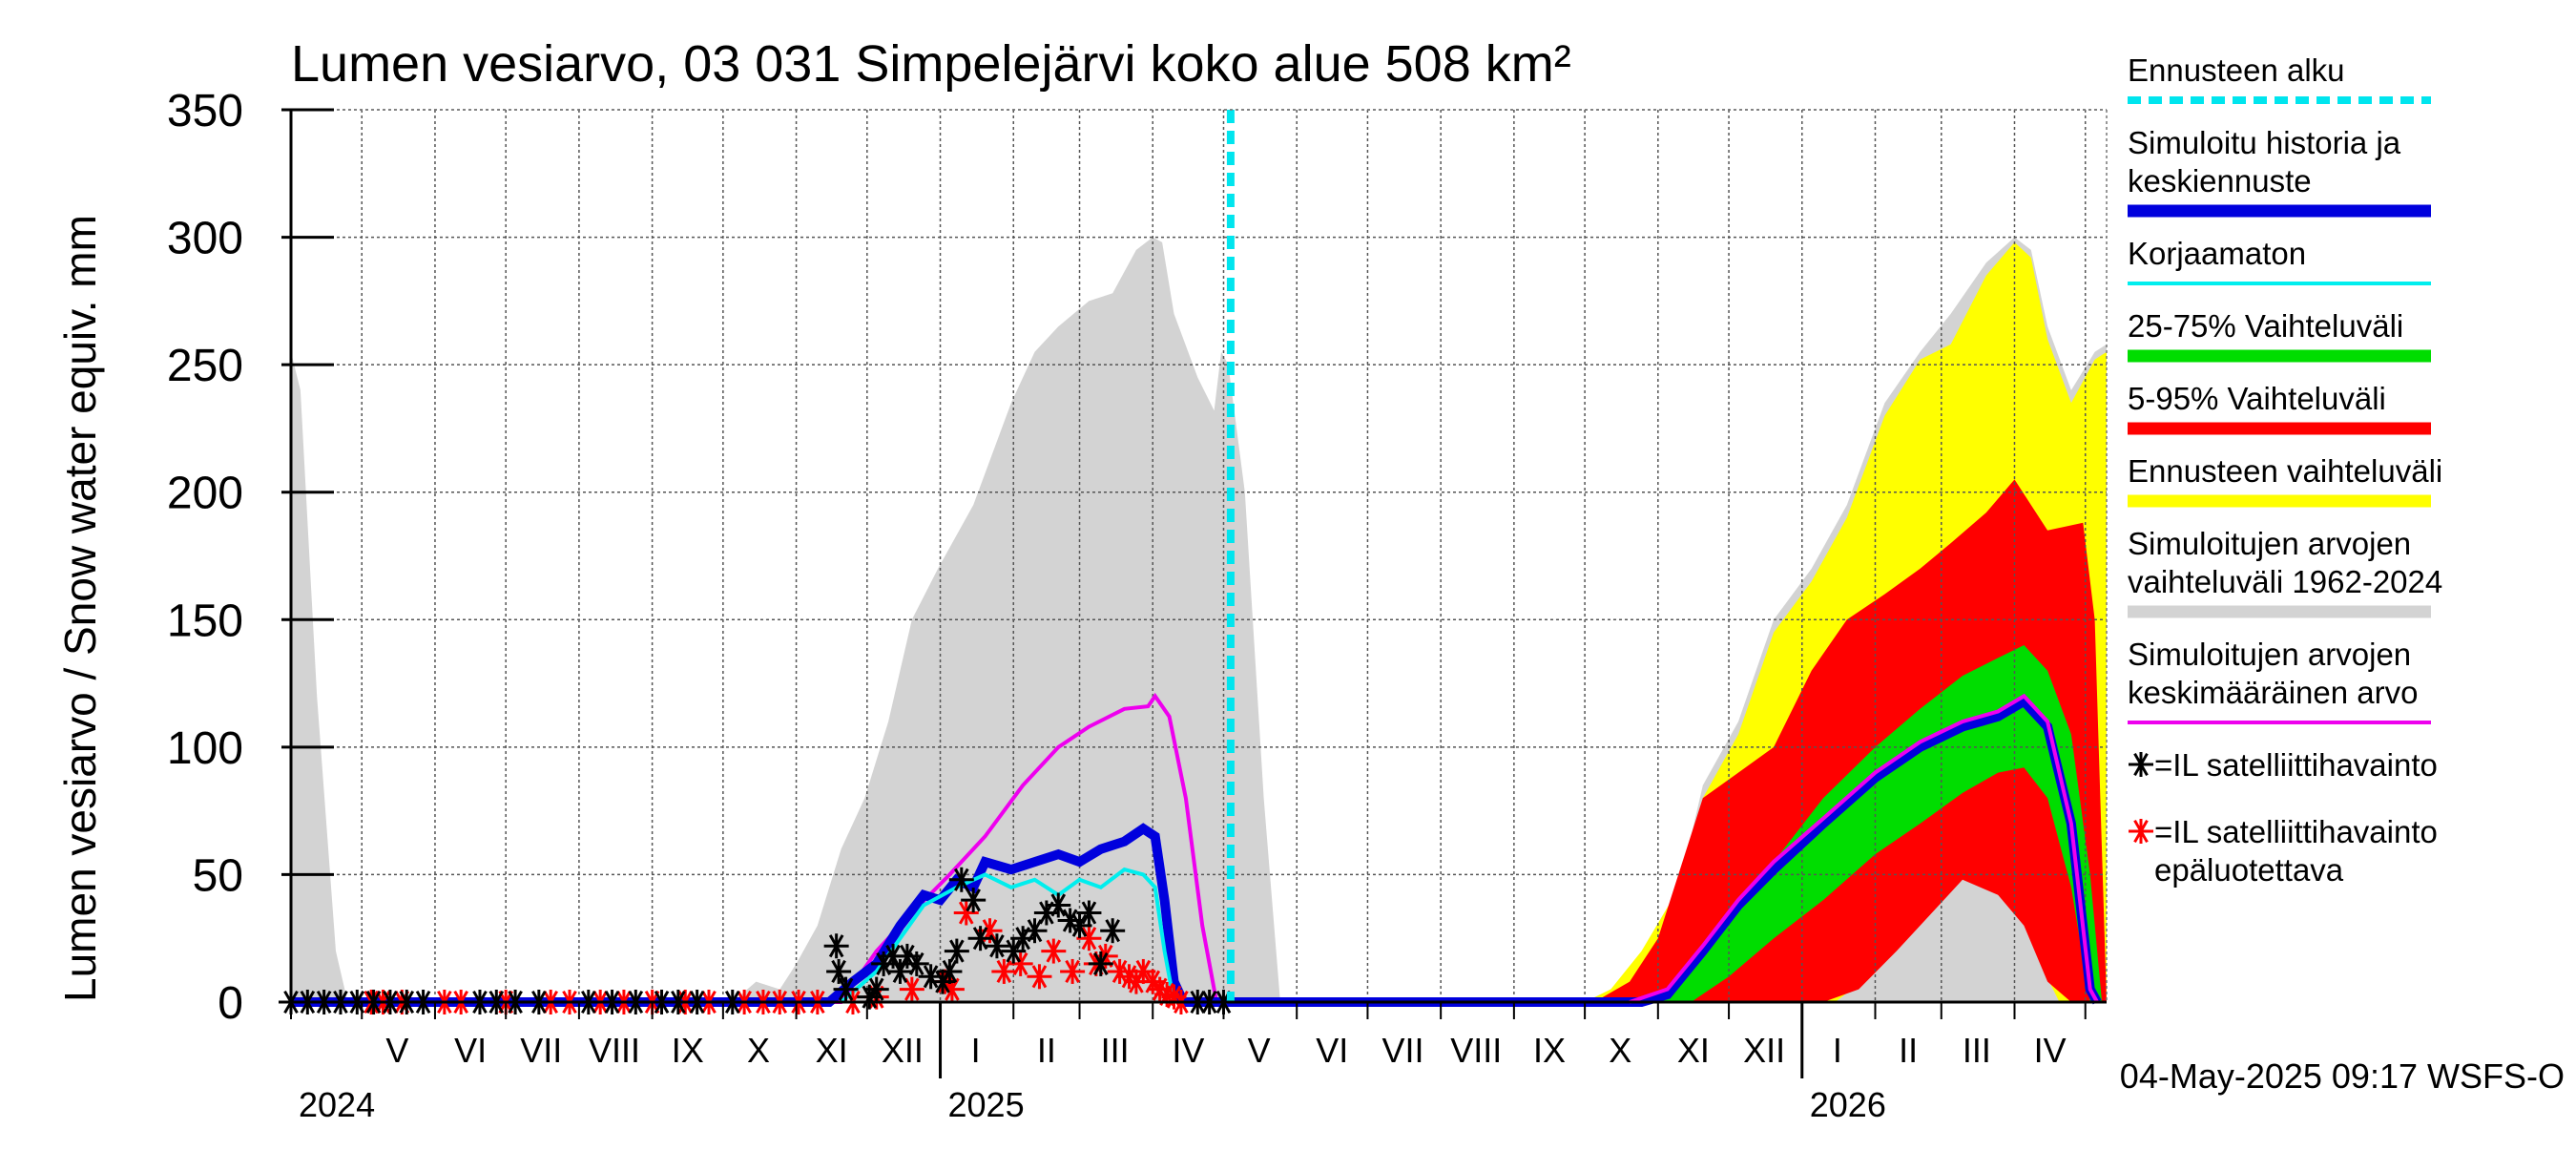  Describe the element at coordinates (2220, 181) in the screenshot. I see `legend-label: keskiennuste` at that location.